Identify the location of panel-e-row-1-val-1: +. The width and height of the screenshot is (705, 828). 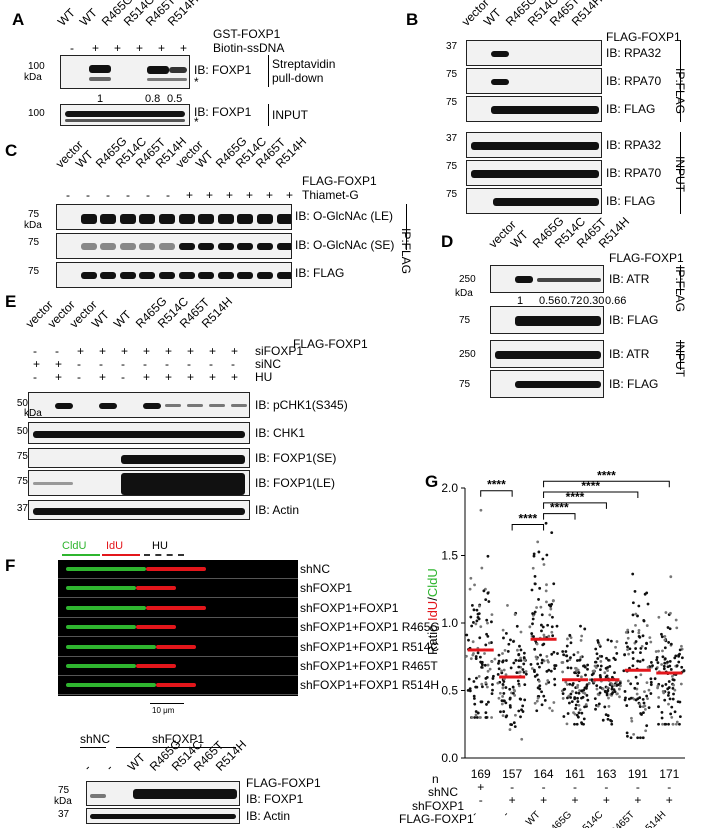
(59, 364).